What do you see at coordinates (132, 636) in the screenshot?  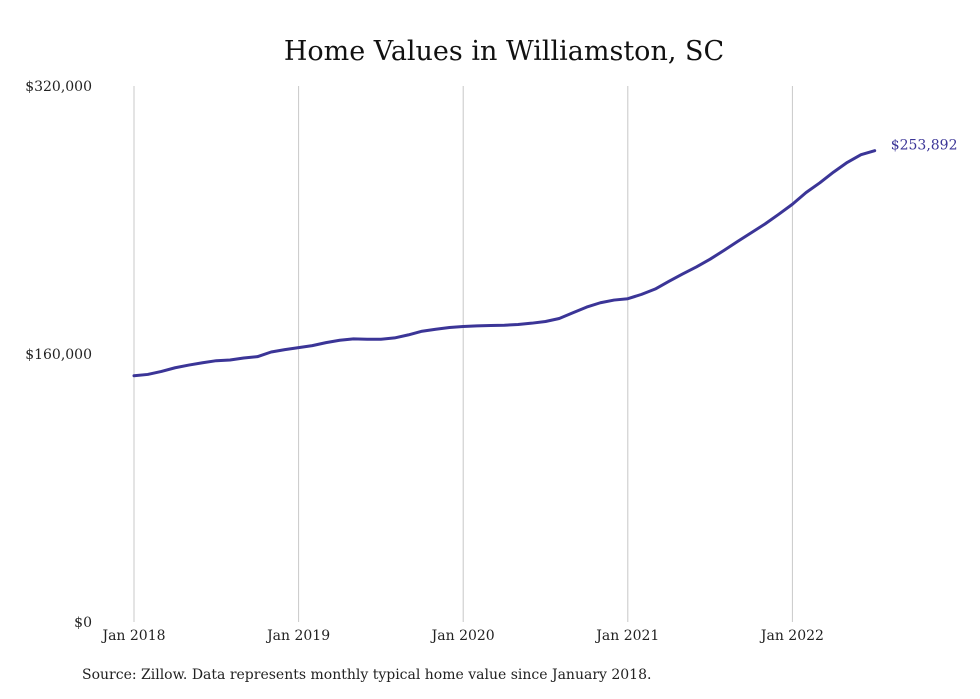 I see `x-tick-label: Jan 2018` at bounding box center [132, 636].